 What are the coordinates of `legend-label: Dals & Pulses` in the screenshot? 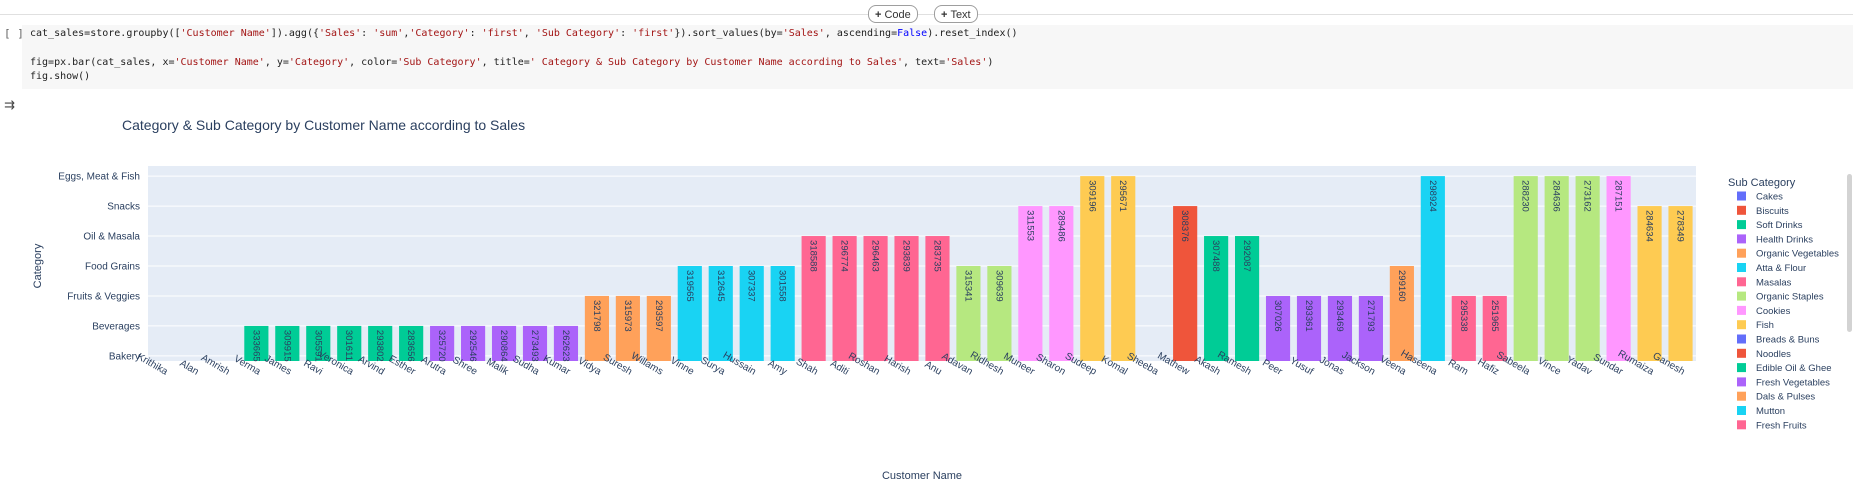 It's located at (1785, 397).